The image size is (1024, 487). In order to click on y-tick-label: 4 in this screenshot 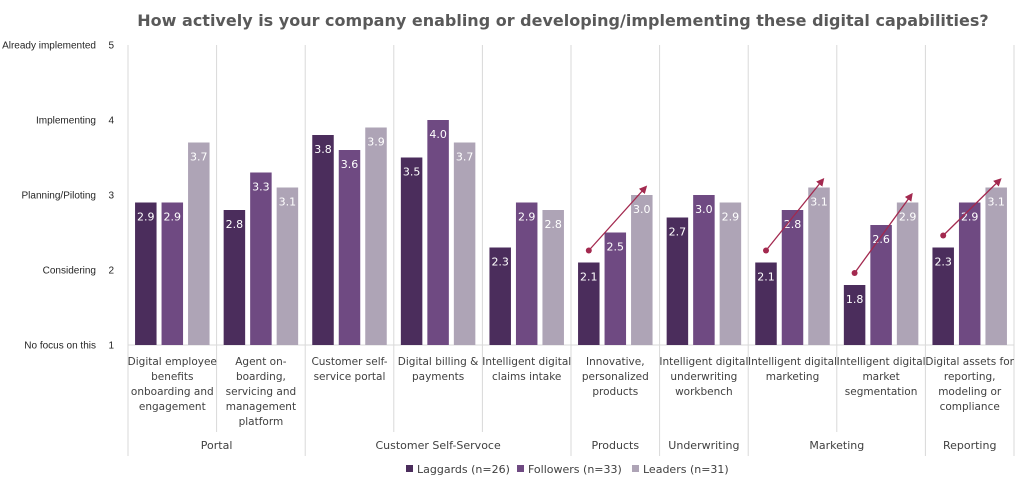, I will do `click(111, 121)`.